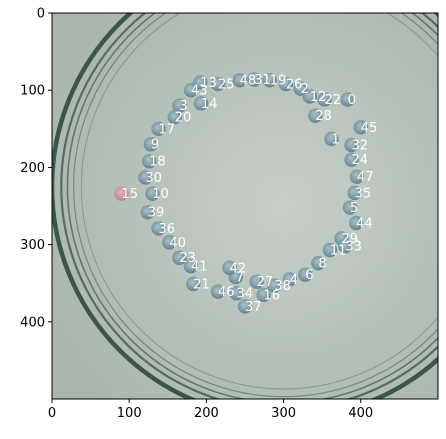  What do you see at coordinates (364, 223) in the screenshot?
I see `spot-label-44: 44` at bounding box center [364, 223].